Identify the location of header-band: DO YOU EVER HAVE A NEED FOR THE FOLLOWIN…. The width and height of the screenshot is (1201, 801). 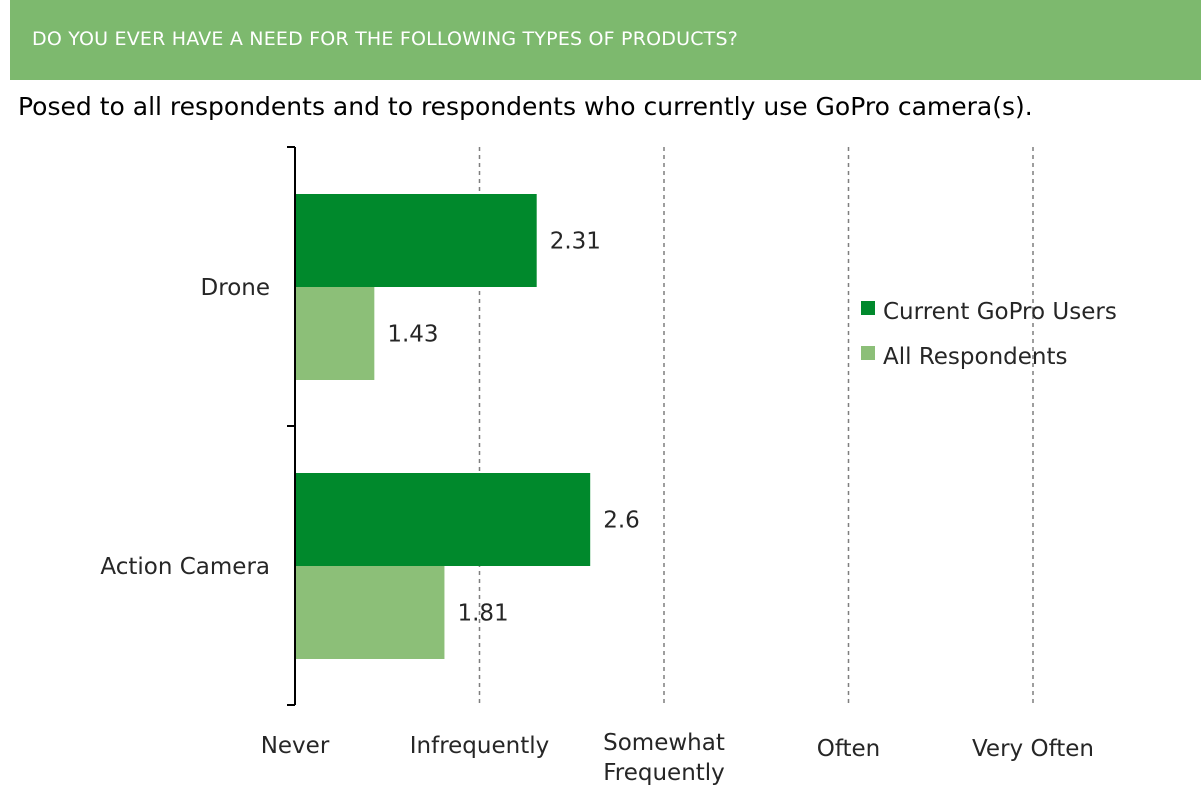
(605, 40).